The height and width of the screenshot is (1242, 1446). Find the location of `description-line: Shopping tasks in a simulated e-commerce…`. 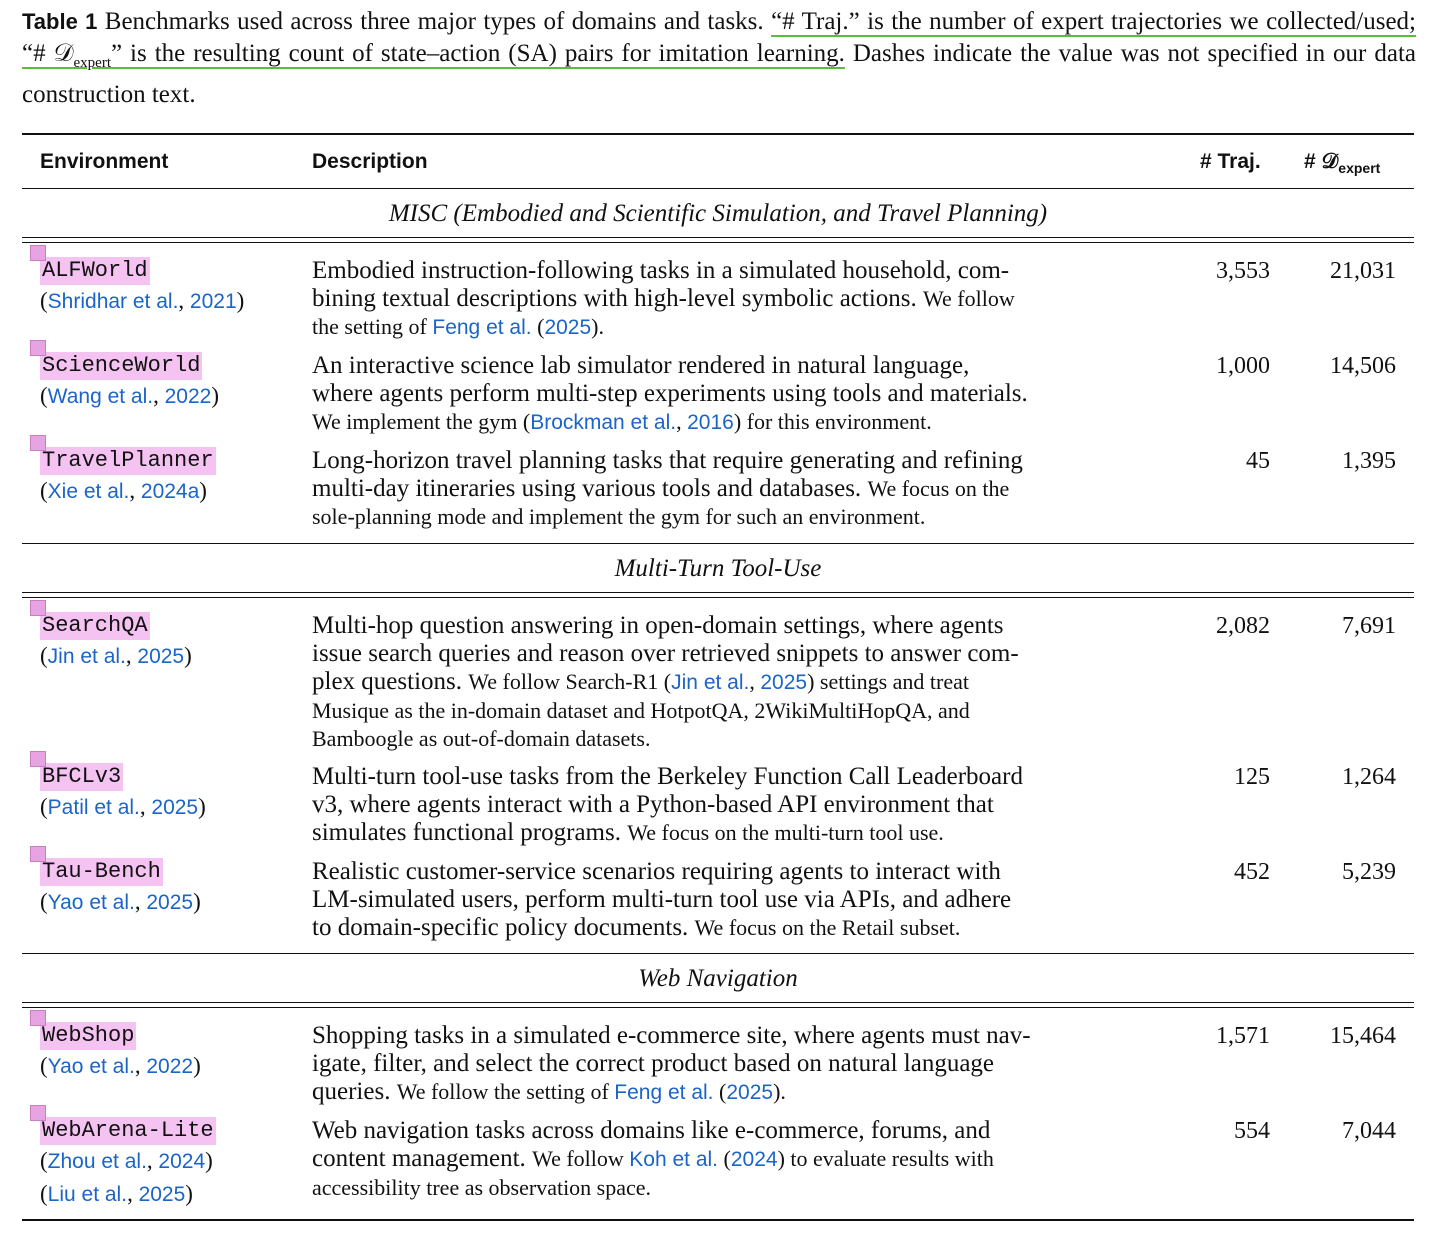

description-line: Shopping tasks in a simulated e-commerce… is located at coordinates (743, 1036).